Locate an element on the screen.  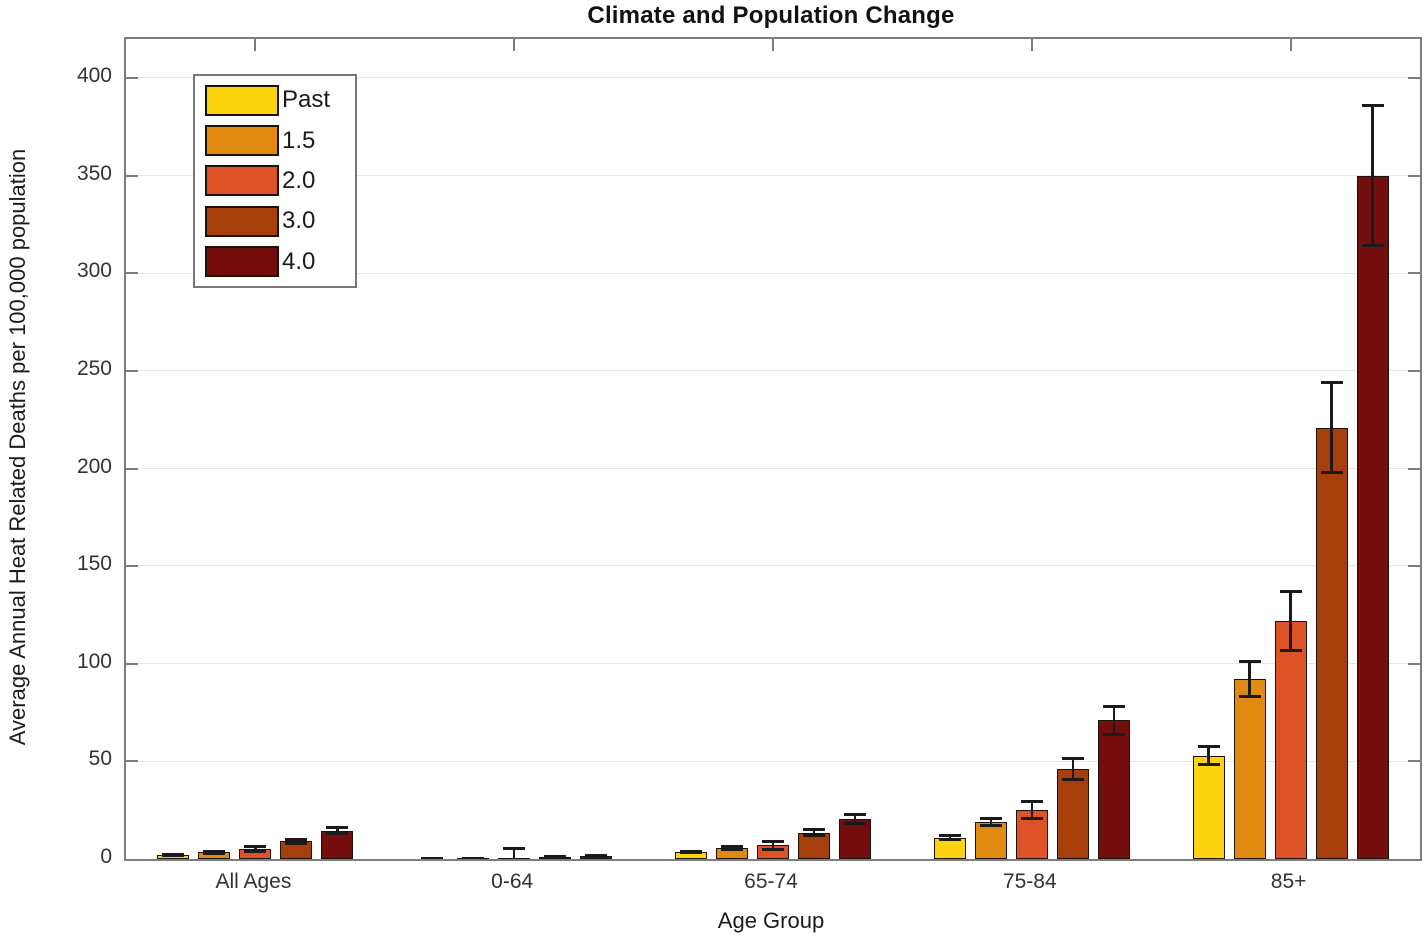
bar-1-5-85+ is located at coordinates (1249, 769).